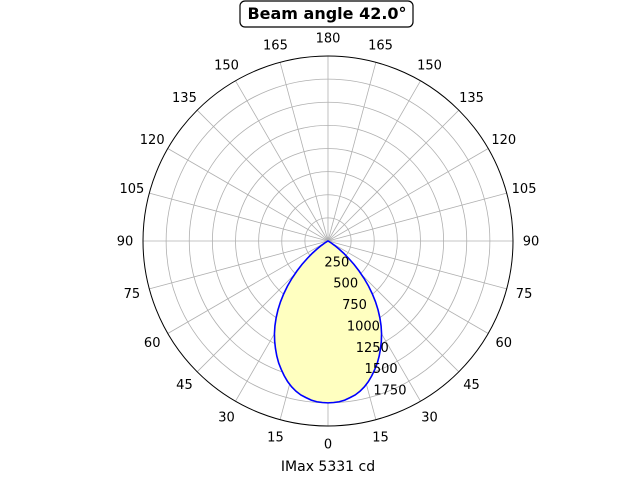 Image resolution: width=640 pixels, height=480 pixels. What do you see at coordinates (336, 262) in the screenshot?
I see `radial-tick-label: 250` at bounding box center [336, 262].